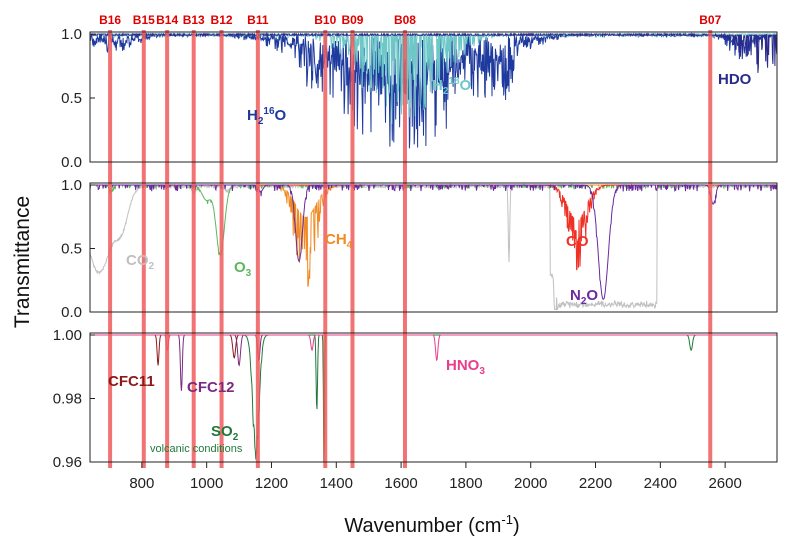 The width and height of the screenshot is (800, 546). Describe the element at coordinates (724, 483) in the screenshot. I see `x-tick-label: 2600` at that location.